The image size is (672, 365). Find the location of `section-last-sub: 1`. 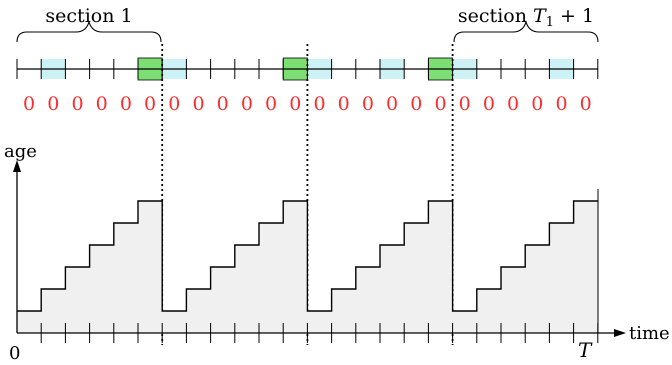

section-last-sub: 1 is located at coordinates (550, 22).